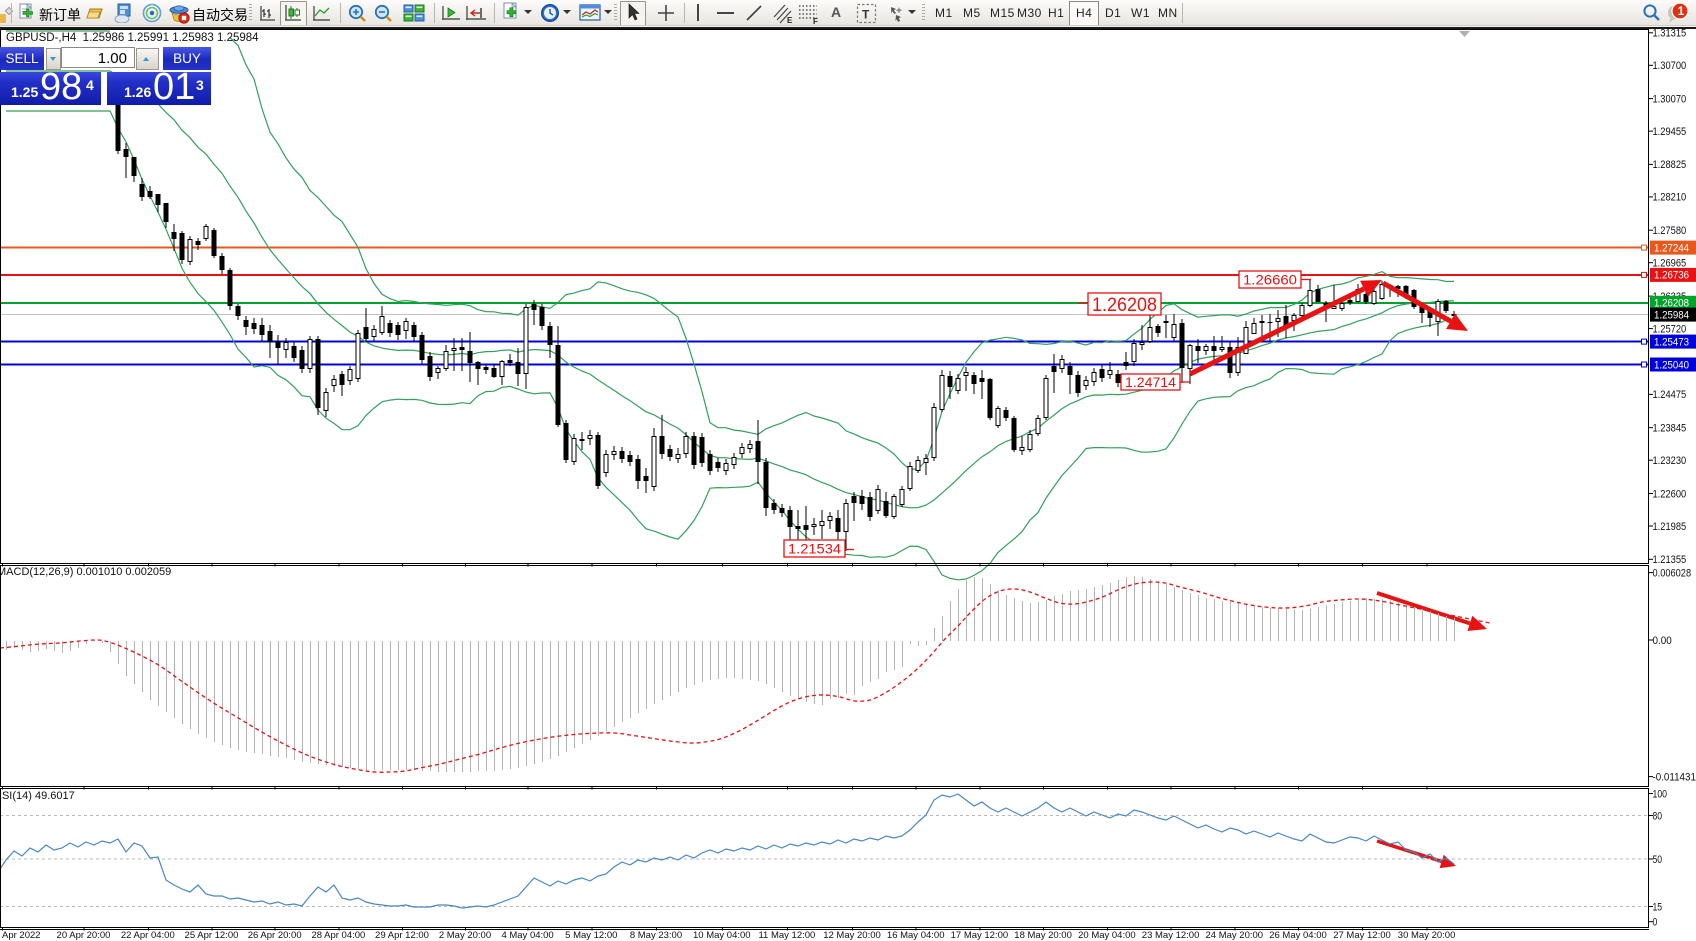 The height and width of the screenshot is (941, 1696). What do you see at coordinates (212, 935) in the screenshot?
I see `svg-text: 25 Apr 12:00` at bounding box center [212, 935].